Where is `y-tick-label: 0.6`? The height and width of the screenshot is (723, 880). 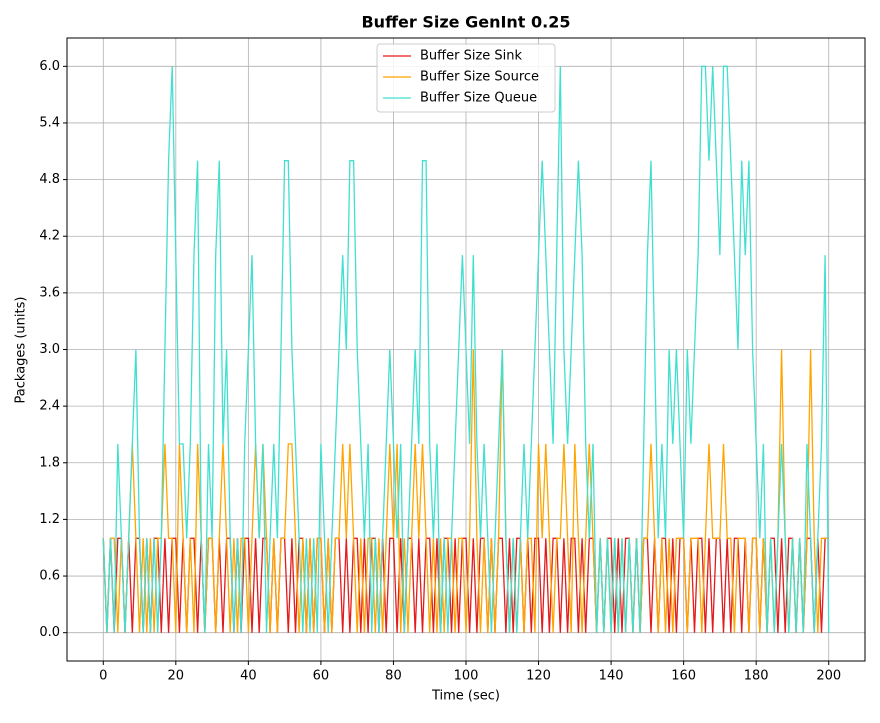
y-tick-label: 0.6 is located at coordinates (49, 576).